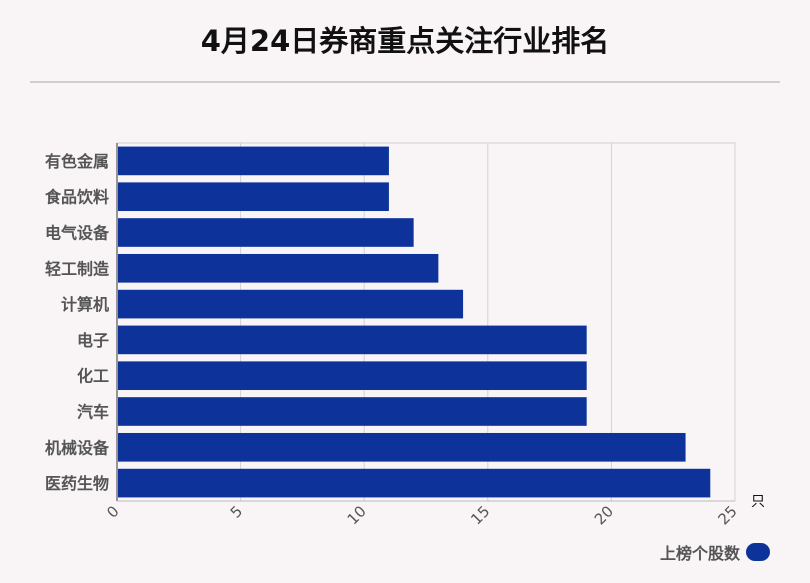 This screenshot has height=583, width=810. I want to click on category-label: 化工, so click(93, 376).